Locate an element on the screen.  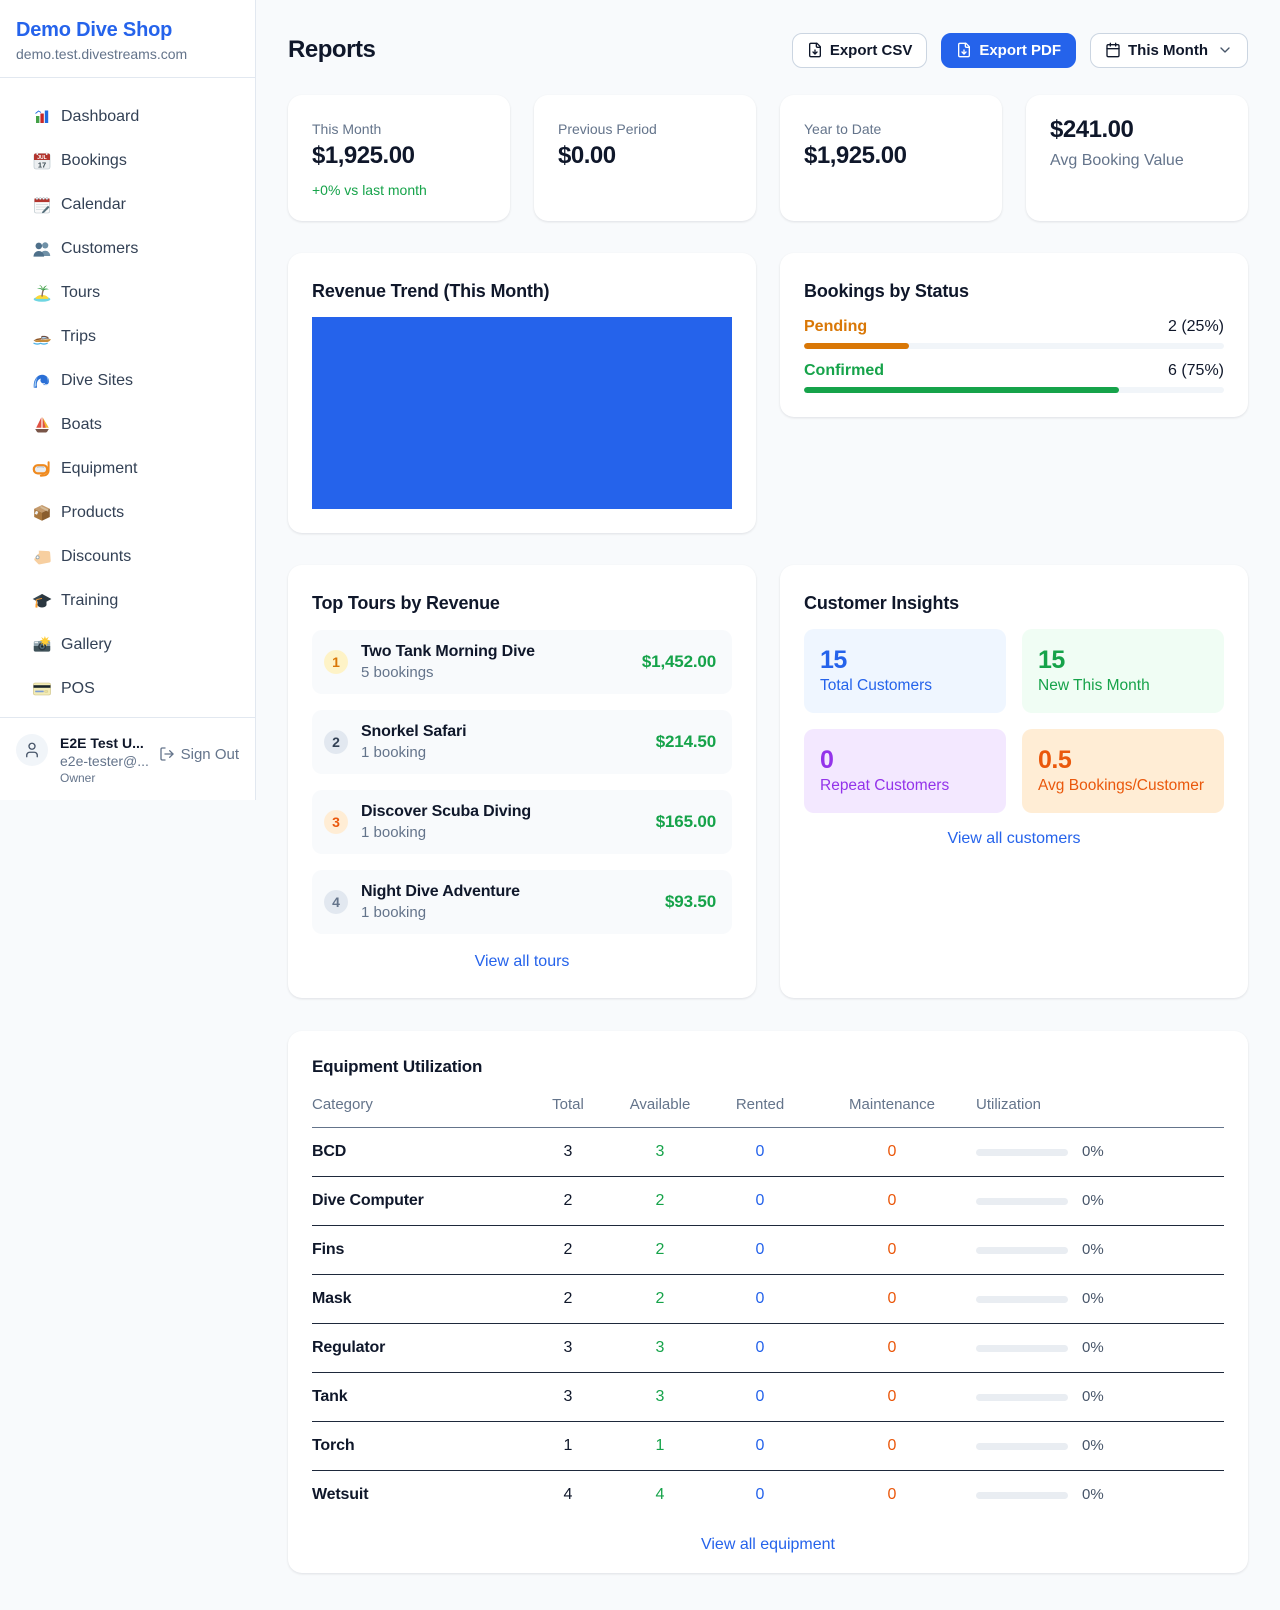
svg-text: JUL is located at coordinates (41, 158).